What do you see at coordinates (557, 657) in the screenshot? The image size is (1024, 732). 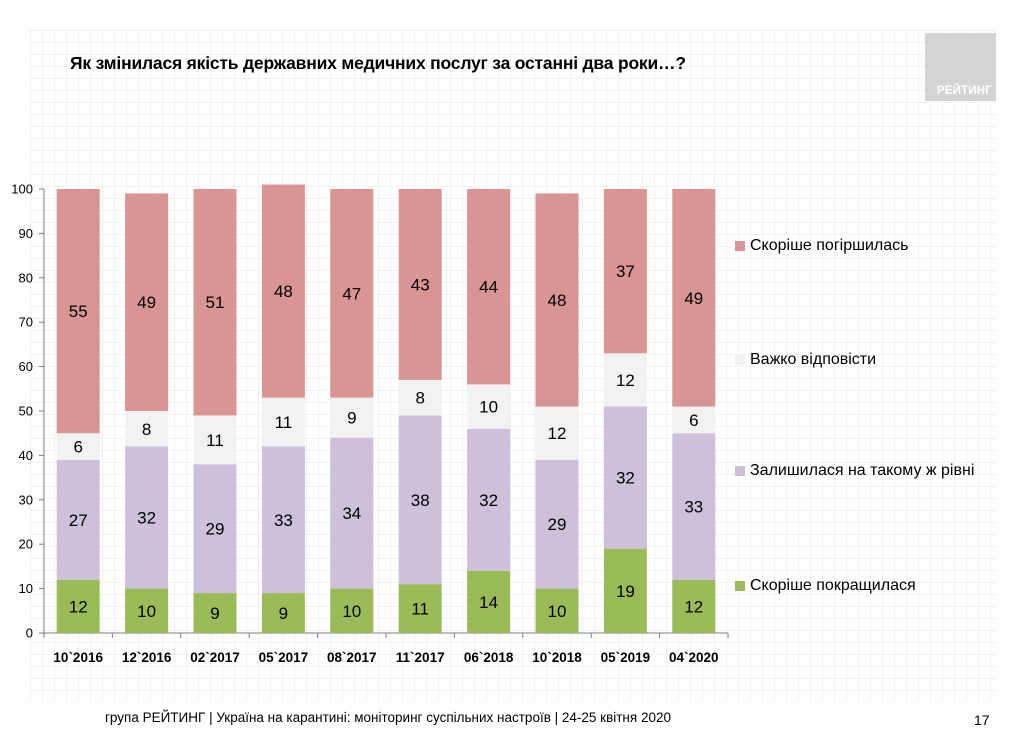 I see `x-category-label: 10`2018` at bounding box center [557, 657].